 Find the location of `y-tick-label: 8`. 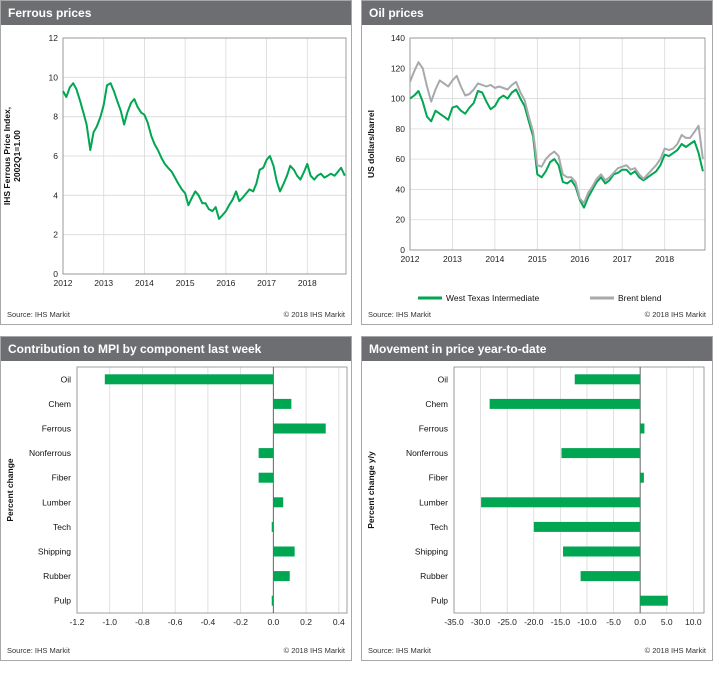

y-tick-label: 8 is located at coordinates (55, 117).